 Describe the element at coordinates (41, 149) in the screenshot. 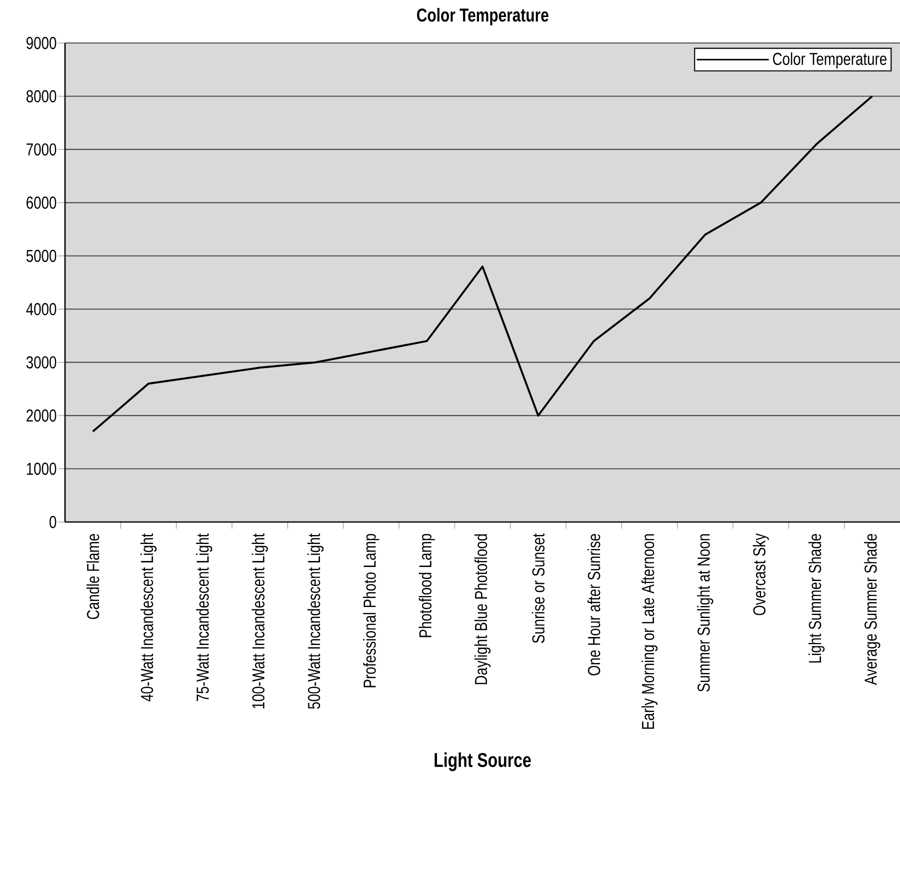

I see `y-tick-label: 7000` at that location.